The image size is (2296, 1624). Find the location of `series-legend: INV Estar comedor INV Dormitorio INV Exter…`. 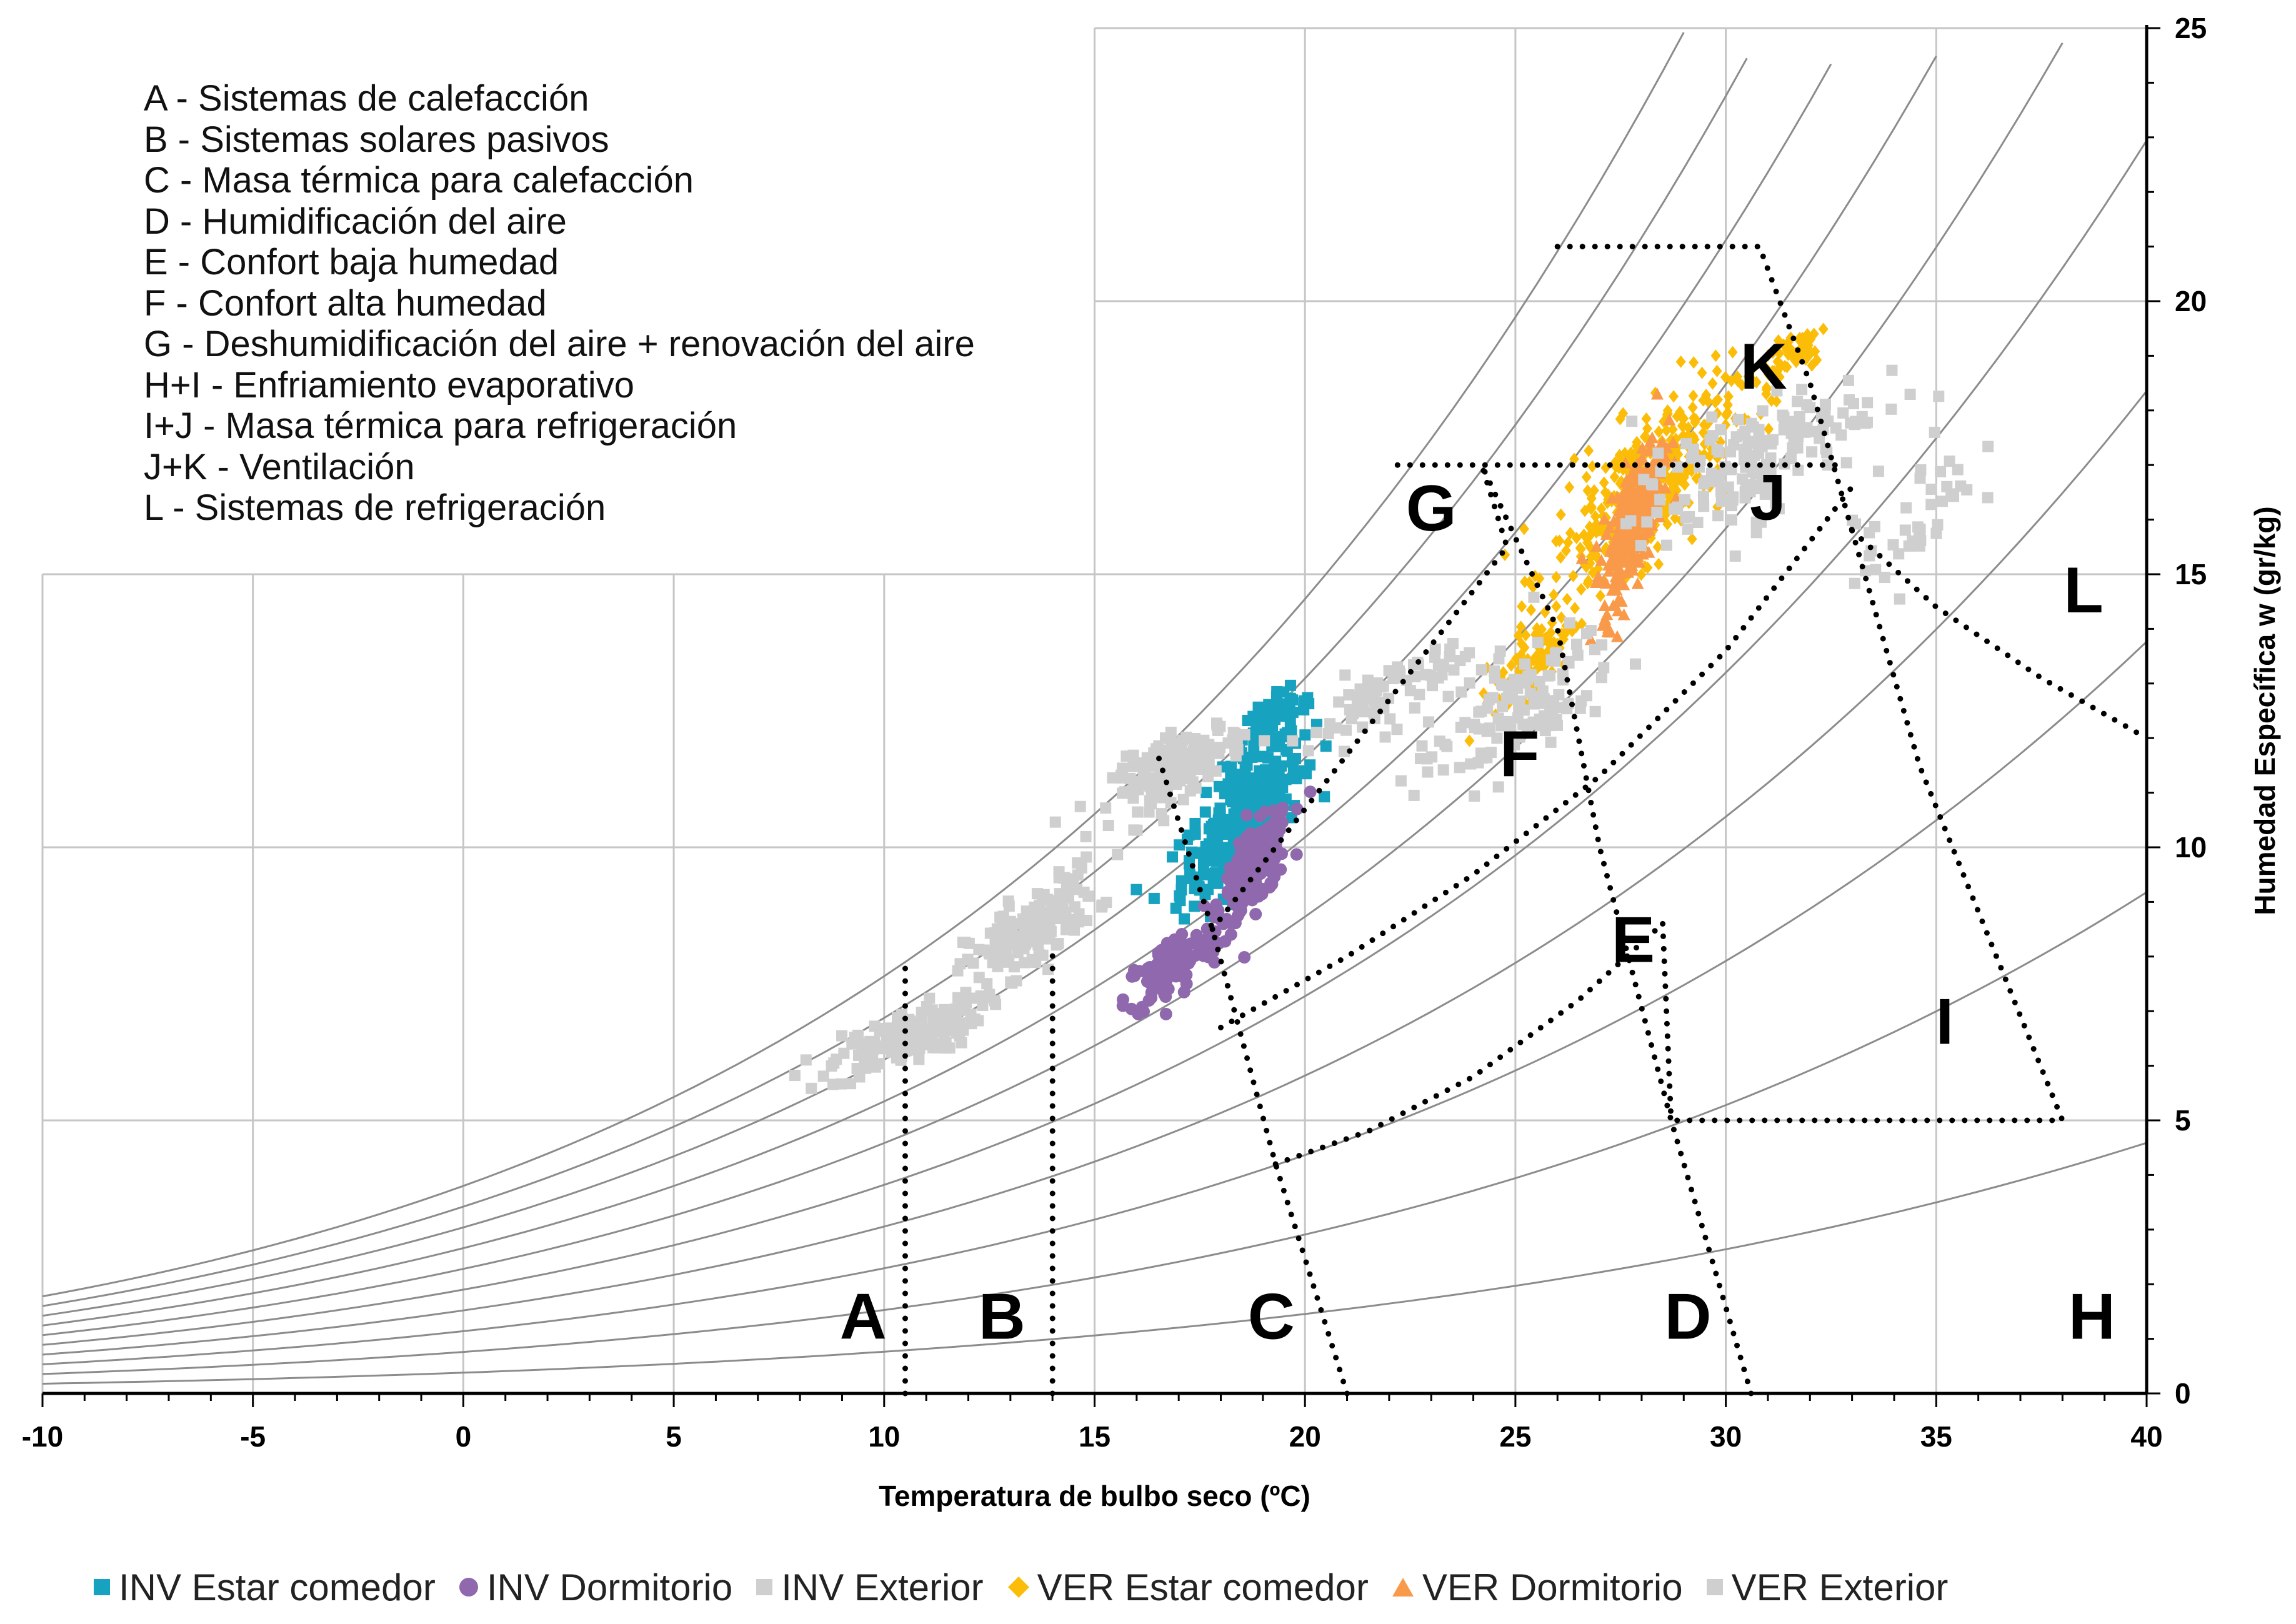

series-legend: INV Estar comedor INV Dormitorio INV Exter… is located at coordinates (1033, 1587).